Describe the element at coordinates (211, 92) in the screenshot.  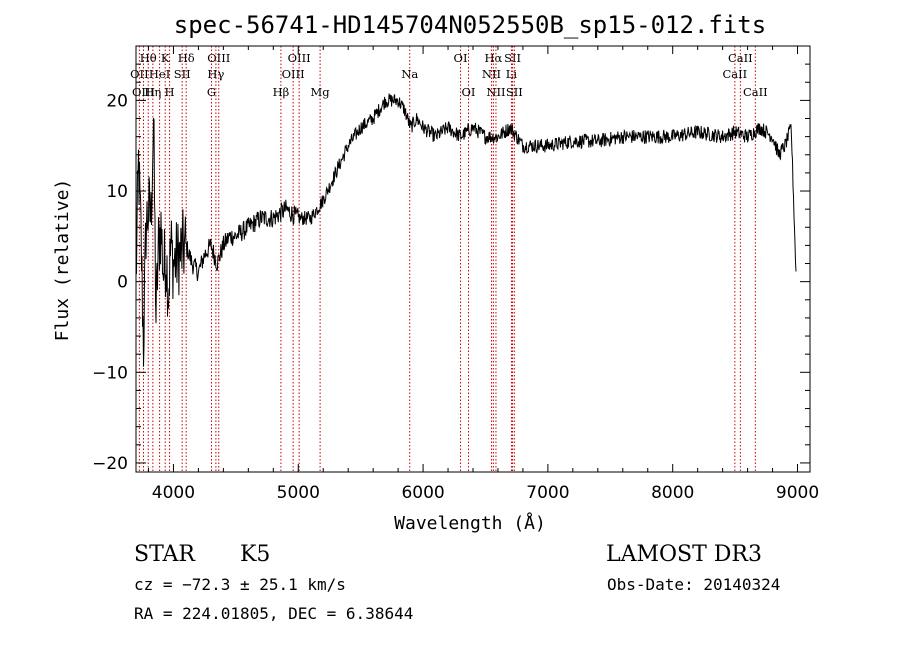
I see `spectral-line-label: G` at that location.